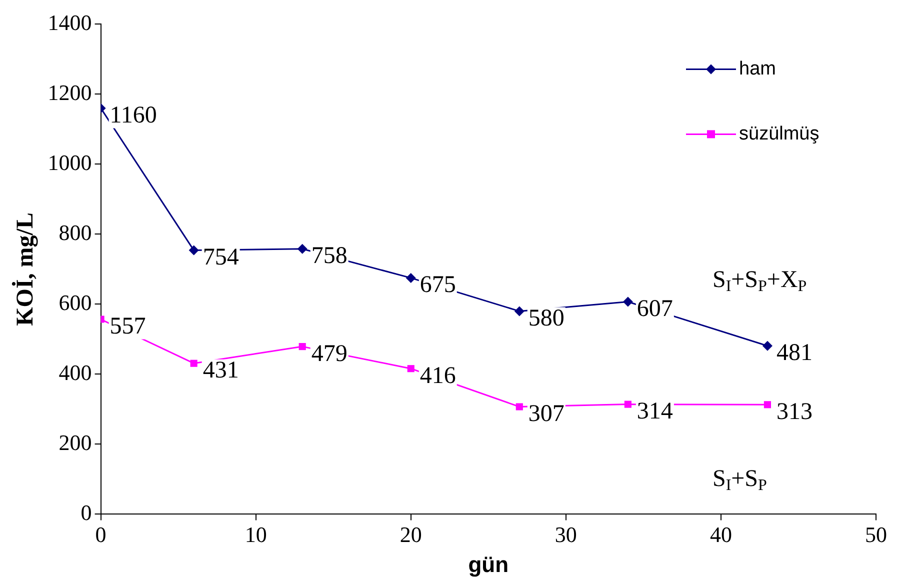 The height and width of the screenshot is (587, 898). Describe the element at coordinates (75, 232) in the screenshot. I see `y-tick-label: 800` at that location.